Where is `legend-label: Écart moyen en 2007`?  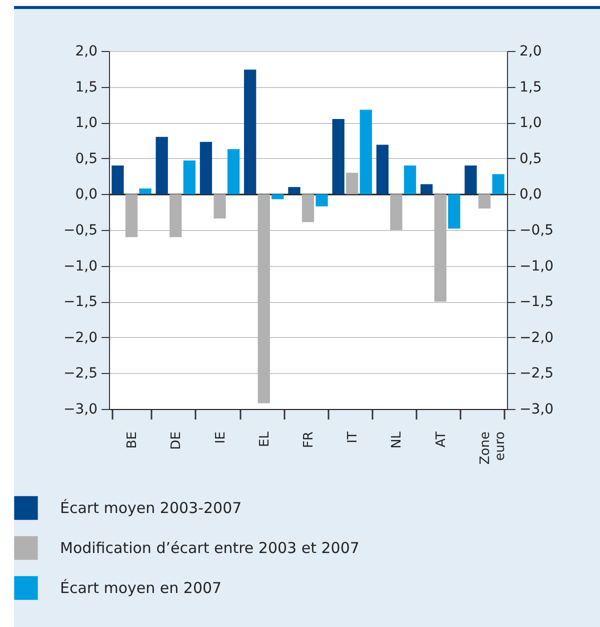 legend-label: Écart moyen en 2007 is located at coordinates (141, 588).